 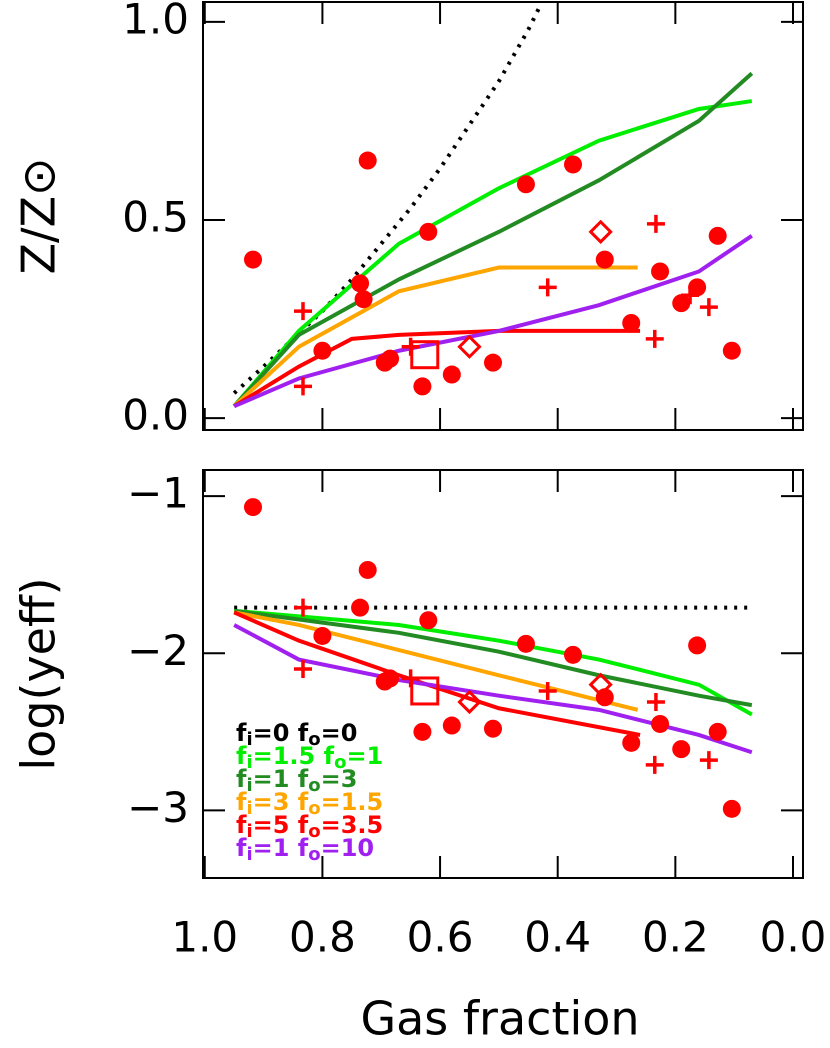 What do you see at coordinates (296, 780) in the screenshot?
I see `legend-entry: fi=1 fo=3` at bounding box center [296, 780].